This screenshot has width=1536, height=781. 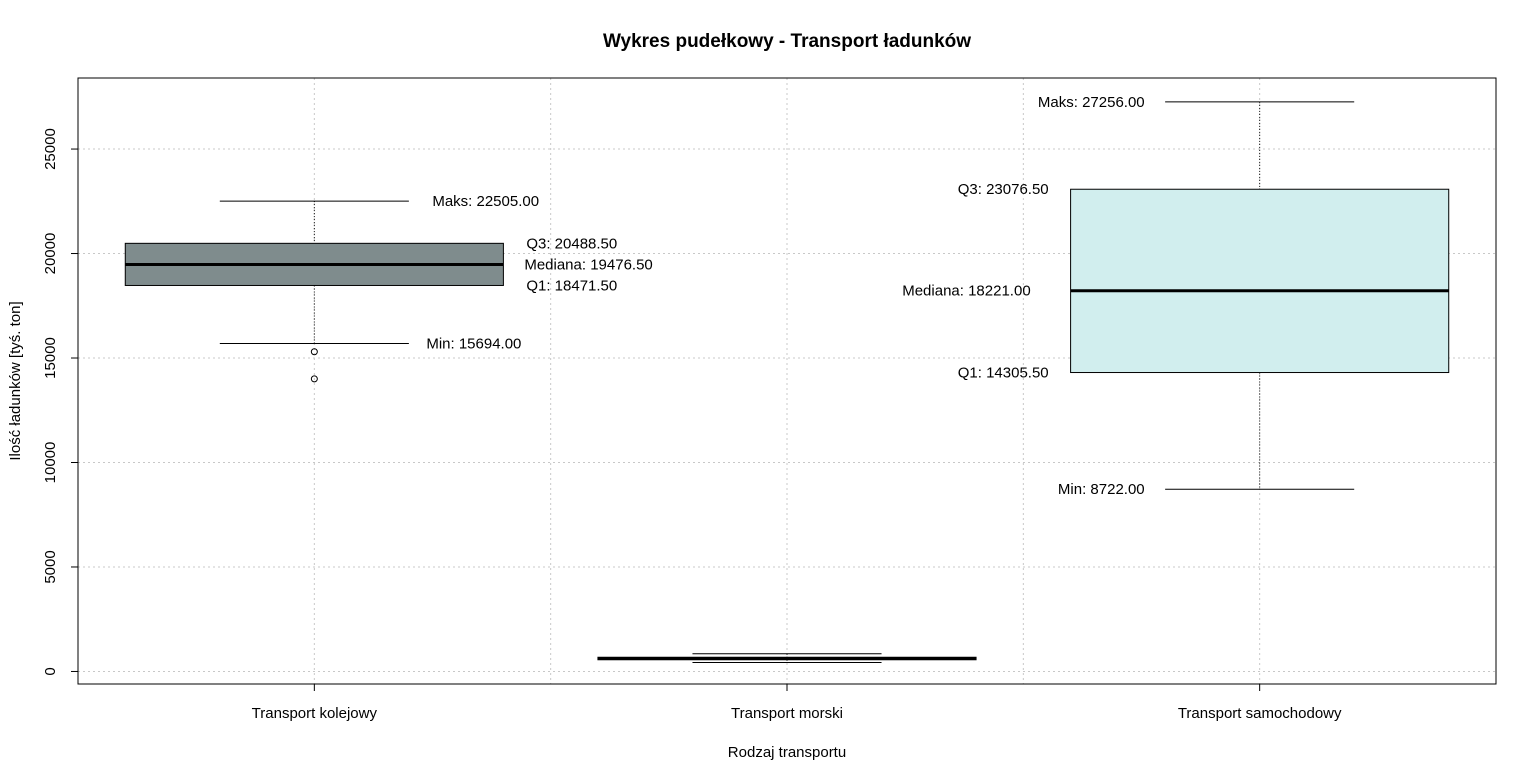 What do you see at coordinates (60, 402) in the screenshot?
I see `y-axis: 0 5000 10000 15000 20000 25000` at bounding box center [60, 402].